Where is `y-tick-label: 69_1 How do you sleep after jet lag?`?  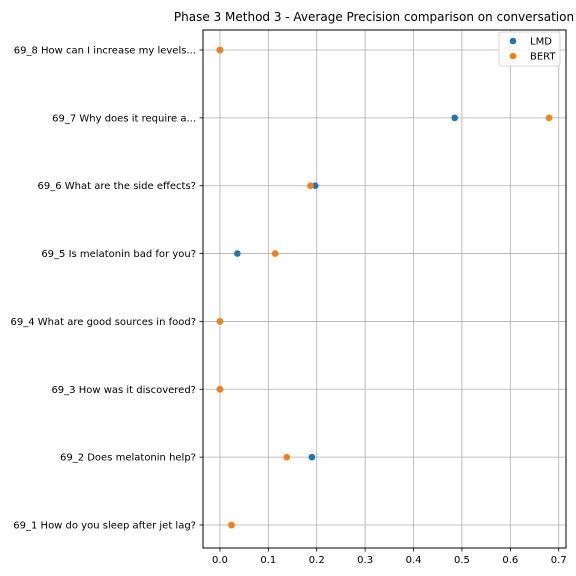
y-tick-label: 69_1 How do you sleep after jet lag? is located at coordinates (104, 526).